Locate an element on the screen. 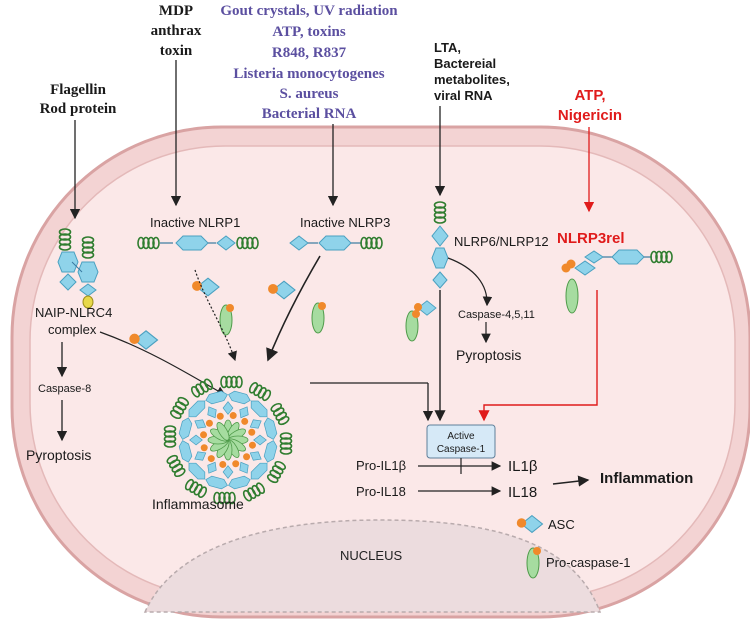  naip-label-2: complex is located at coordinates (72, 329).